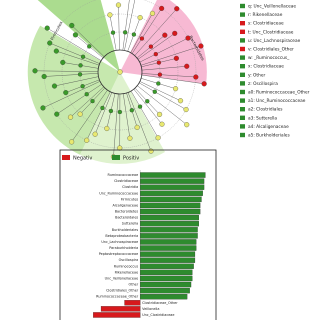  Describe the element at coordinates (269, 58) in the screenshot. I see `legend-label: w: _Ruminococcus_` at that location.